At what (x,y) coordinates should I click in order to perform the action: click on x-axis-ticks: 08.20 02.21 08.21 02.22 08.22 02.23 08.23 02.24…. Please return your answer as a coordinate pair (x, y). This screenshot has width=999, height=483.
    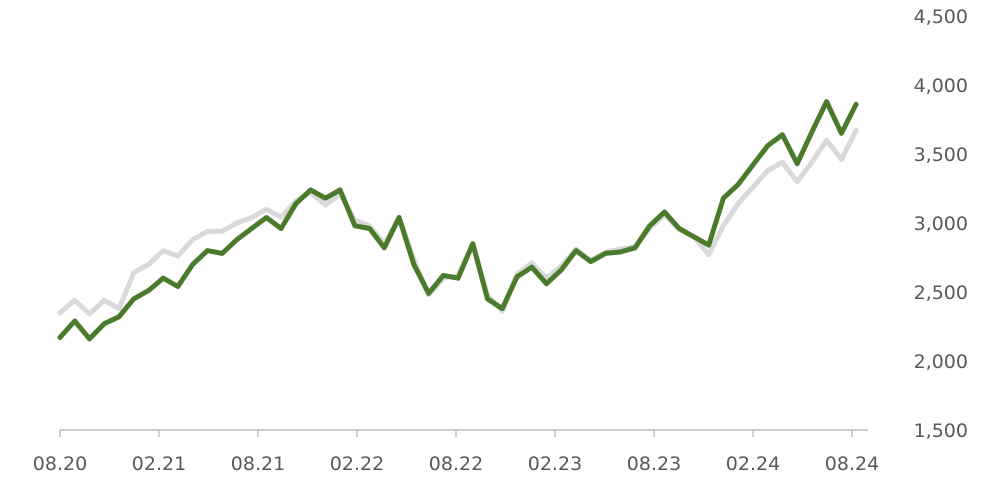
    Looking at the image, I should click on (456, 452).